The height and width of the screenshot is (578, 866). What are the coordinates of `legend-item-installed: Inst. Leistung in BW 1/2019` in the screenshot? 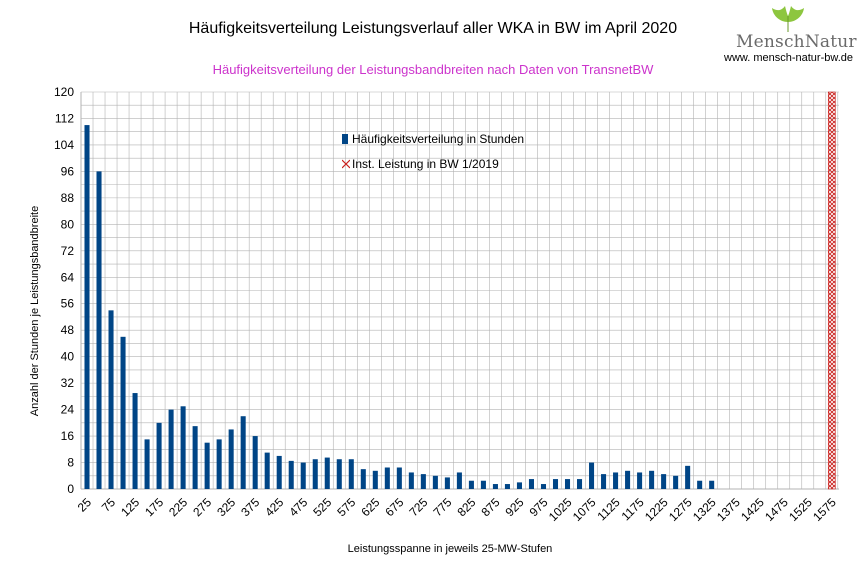 It's located at (420, 164).